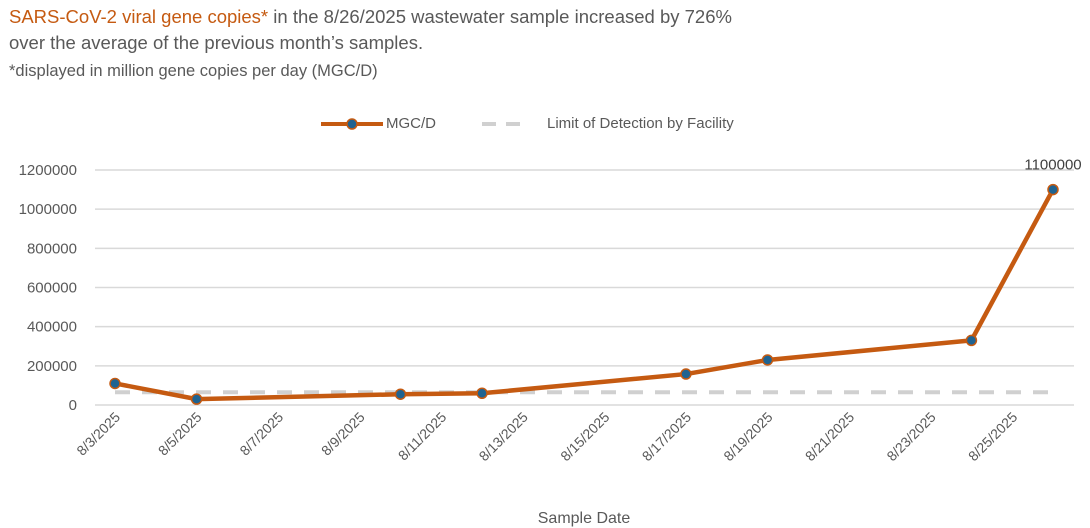 This screenshot has width=1090, height=528. I want to click on legend-label-lod: Limit of Detection by Facility, so click(640, 123).